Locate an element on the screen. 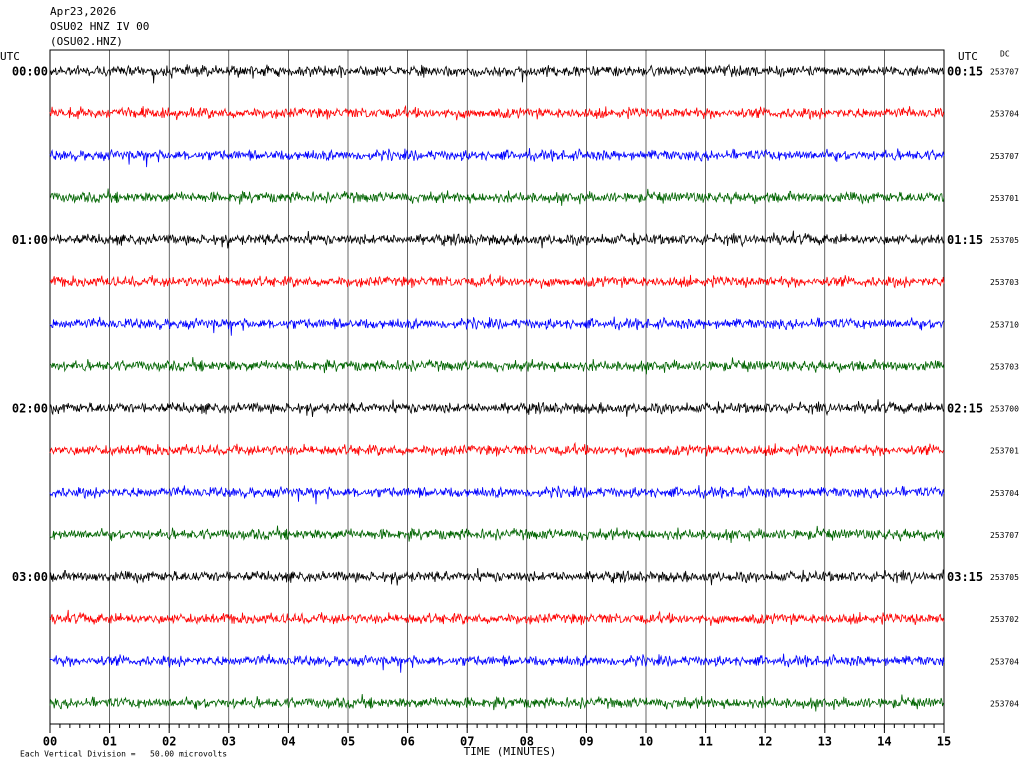 The height and width of the screenshot is (768, 1024). row-end-time: 01:15 is located at coordinates (965, 240).